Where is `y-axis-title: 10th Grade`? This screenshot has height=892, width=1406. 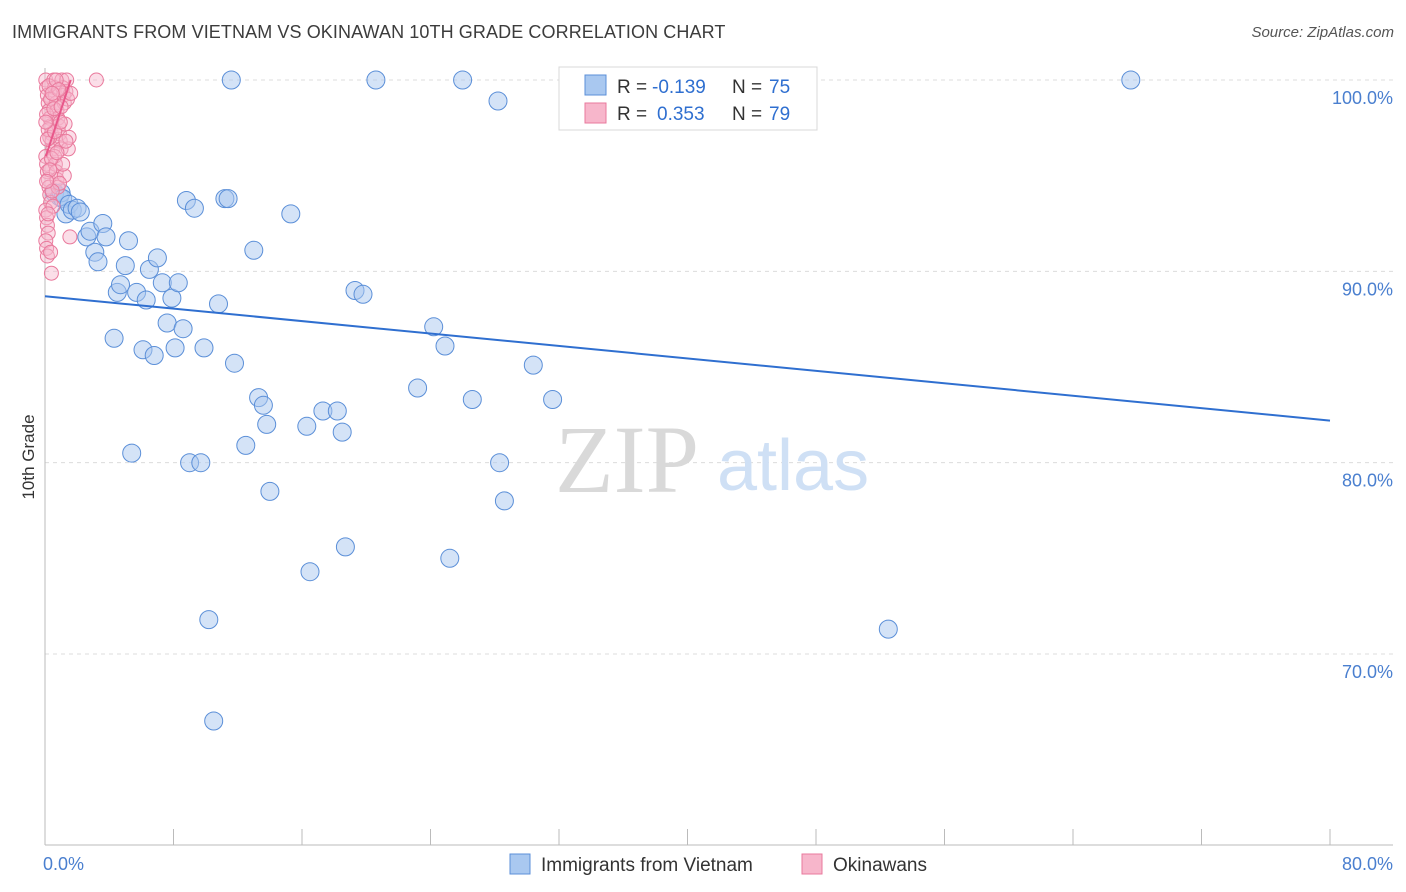 y-axis-title: 10th Grade is located at coordinates (28, 456).